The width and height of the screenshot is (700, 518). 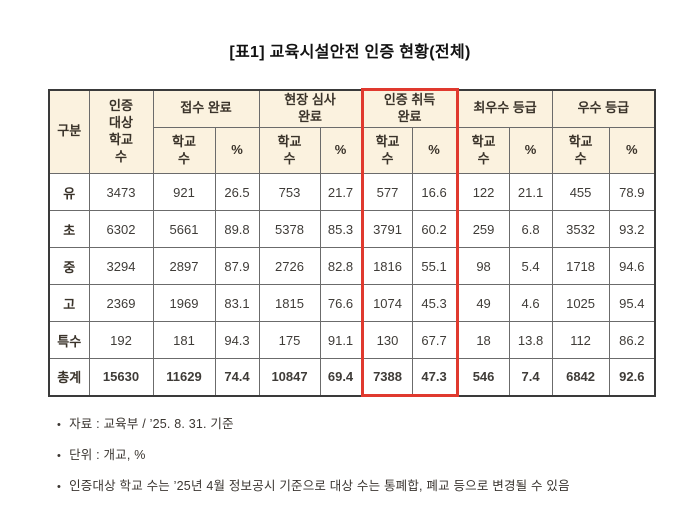 I want to click on data-cell: 45.3, so click(x=435, y=303).